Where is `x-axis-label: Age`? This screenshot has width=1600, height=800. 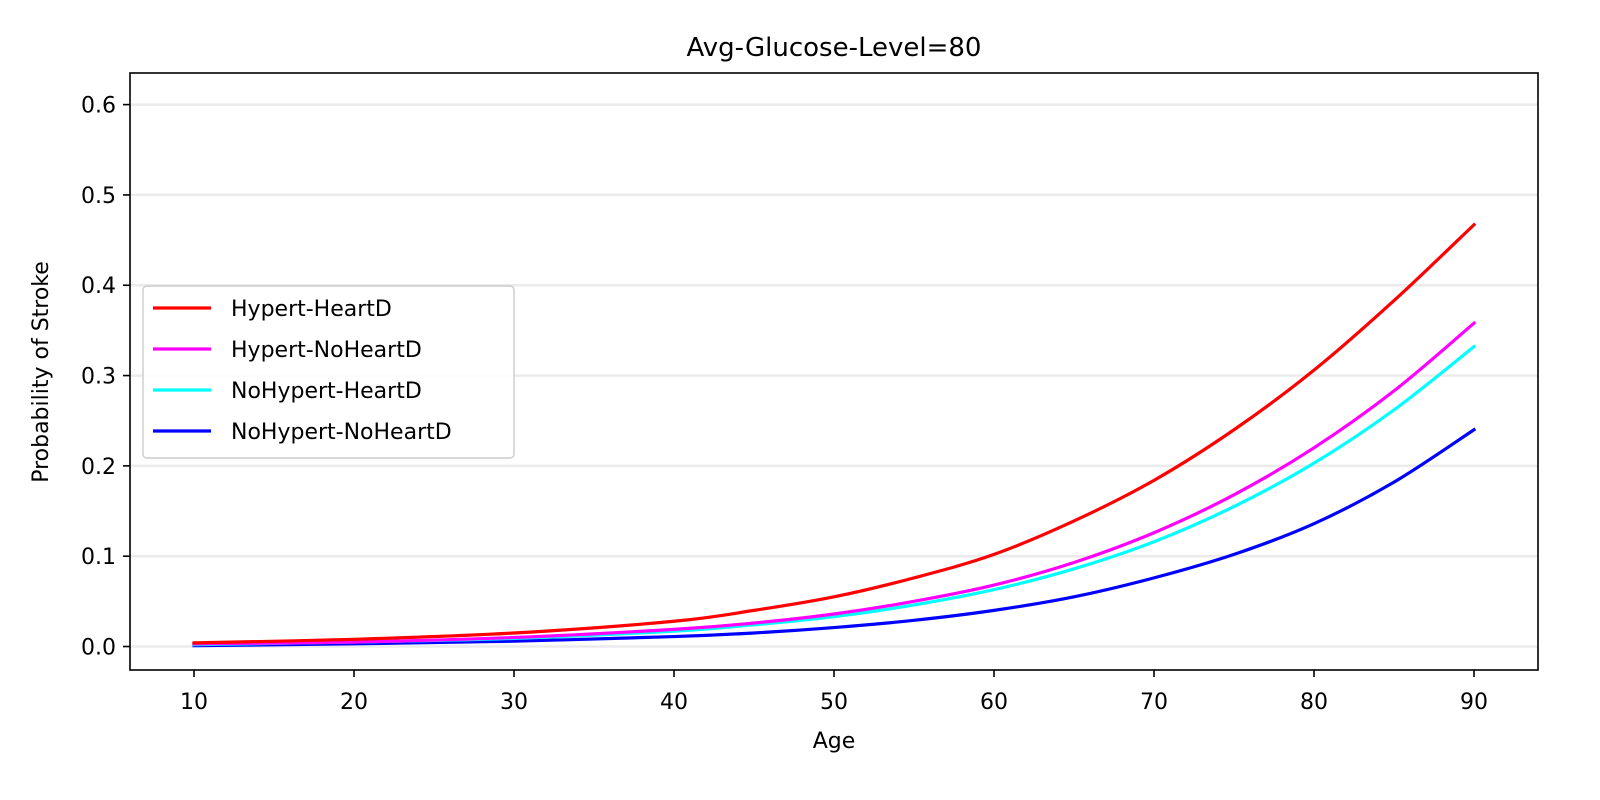
x-axis-label: Age is located at coordinates (834, 741).